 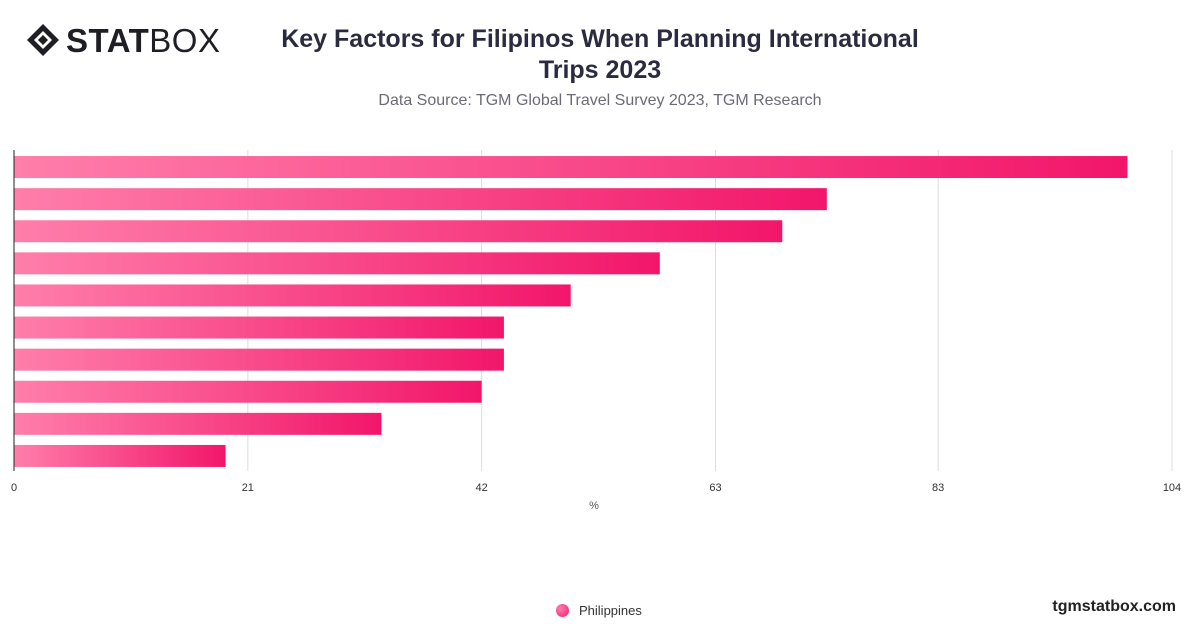 I want to click on statbox-diamond-icon, so click(x=43, y=40).